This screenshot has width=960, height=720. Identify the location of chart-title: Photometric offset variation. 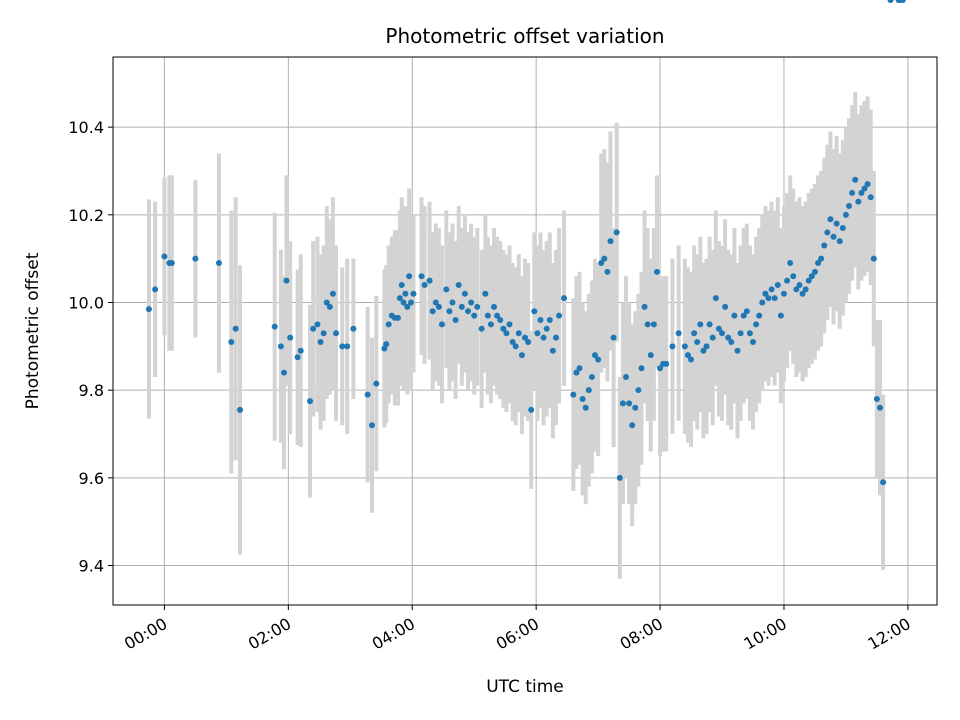
(524, 36).